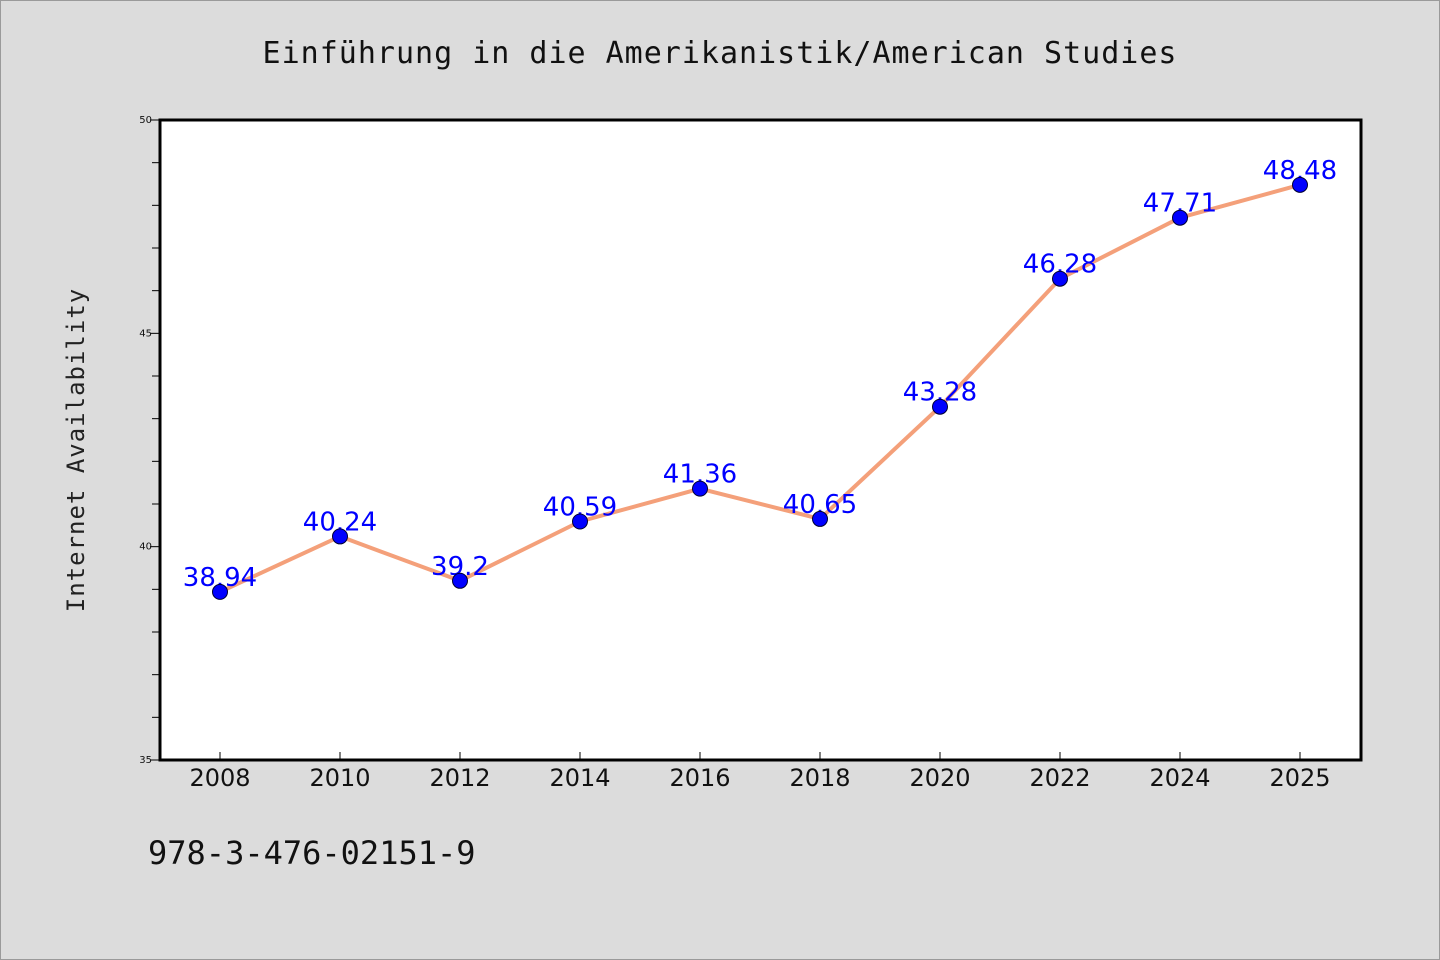 This screenshot has height=960, width=1440. I want to click on x-tick-label: 2020, so click(939, 778).